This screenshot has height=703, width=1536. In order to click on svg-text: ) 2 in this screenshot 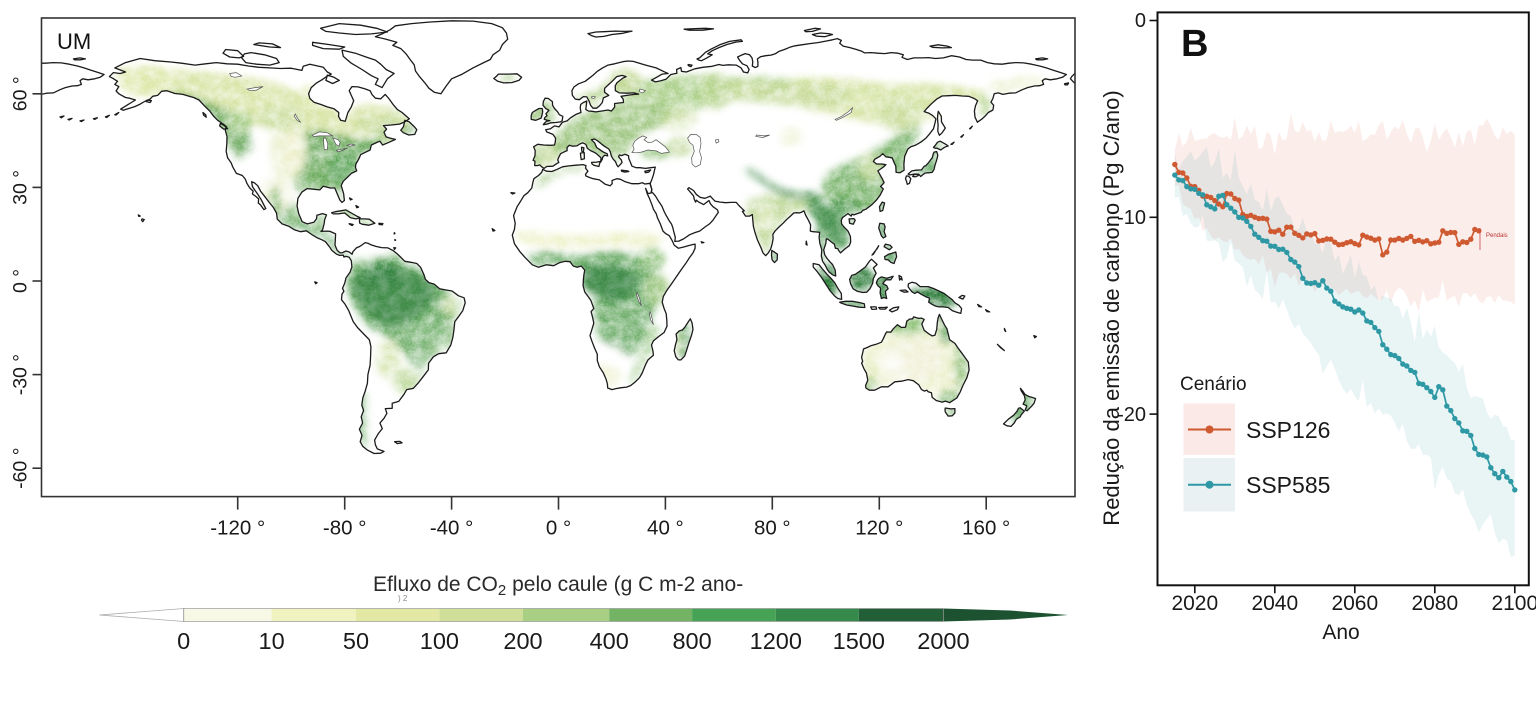, I will do `click(403, 598)`.